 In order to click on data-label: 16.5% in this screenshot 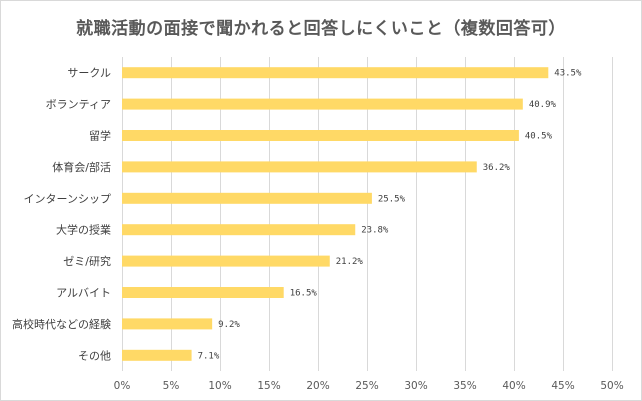, I will do `click(304, 294)`.